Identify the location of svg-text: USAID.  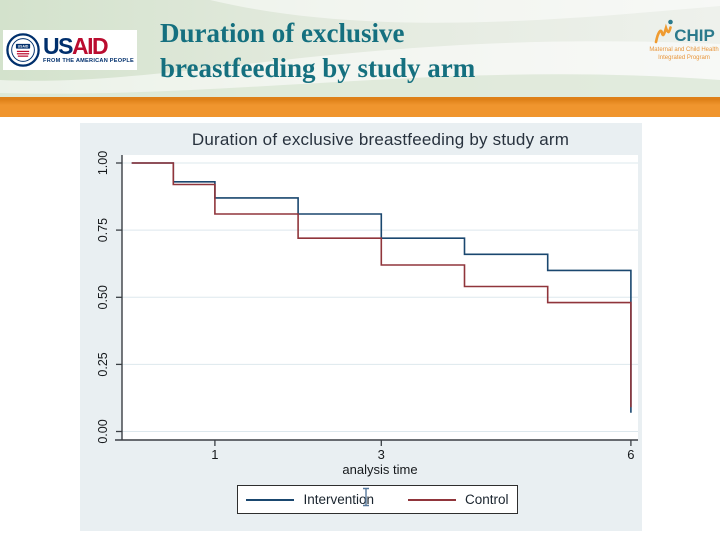
(23, 47).